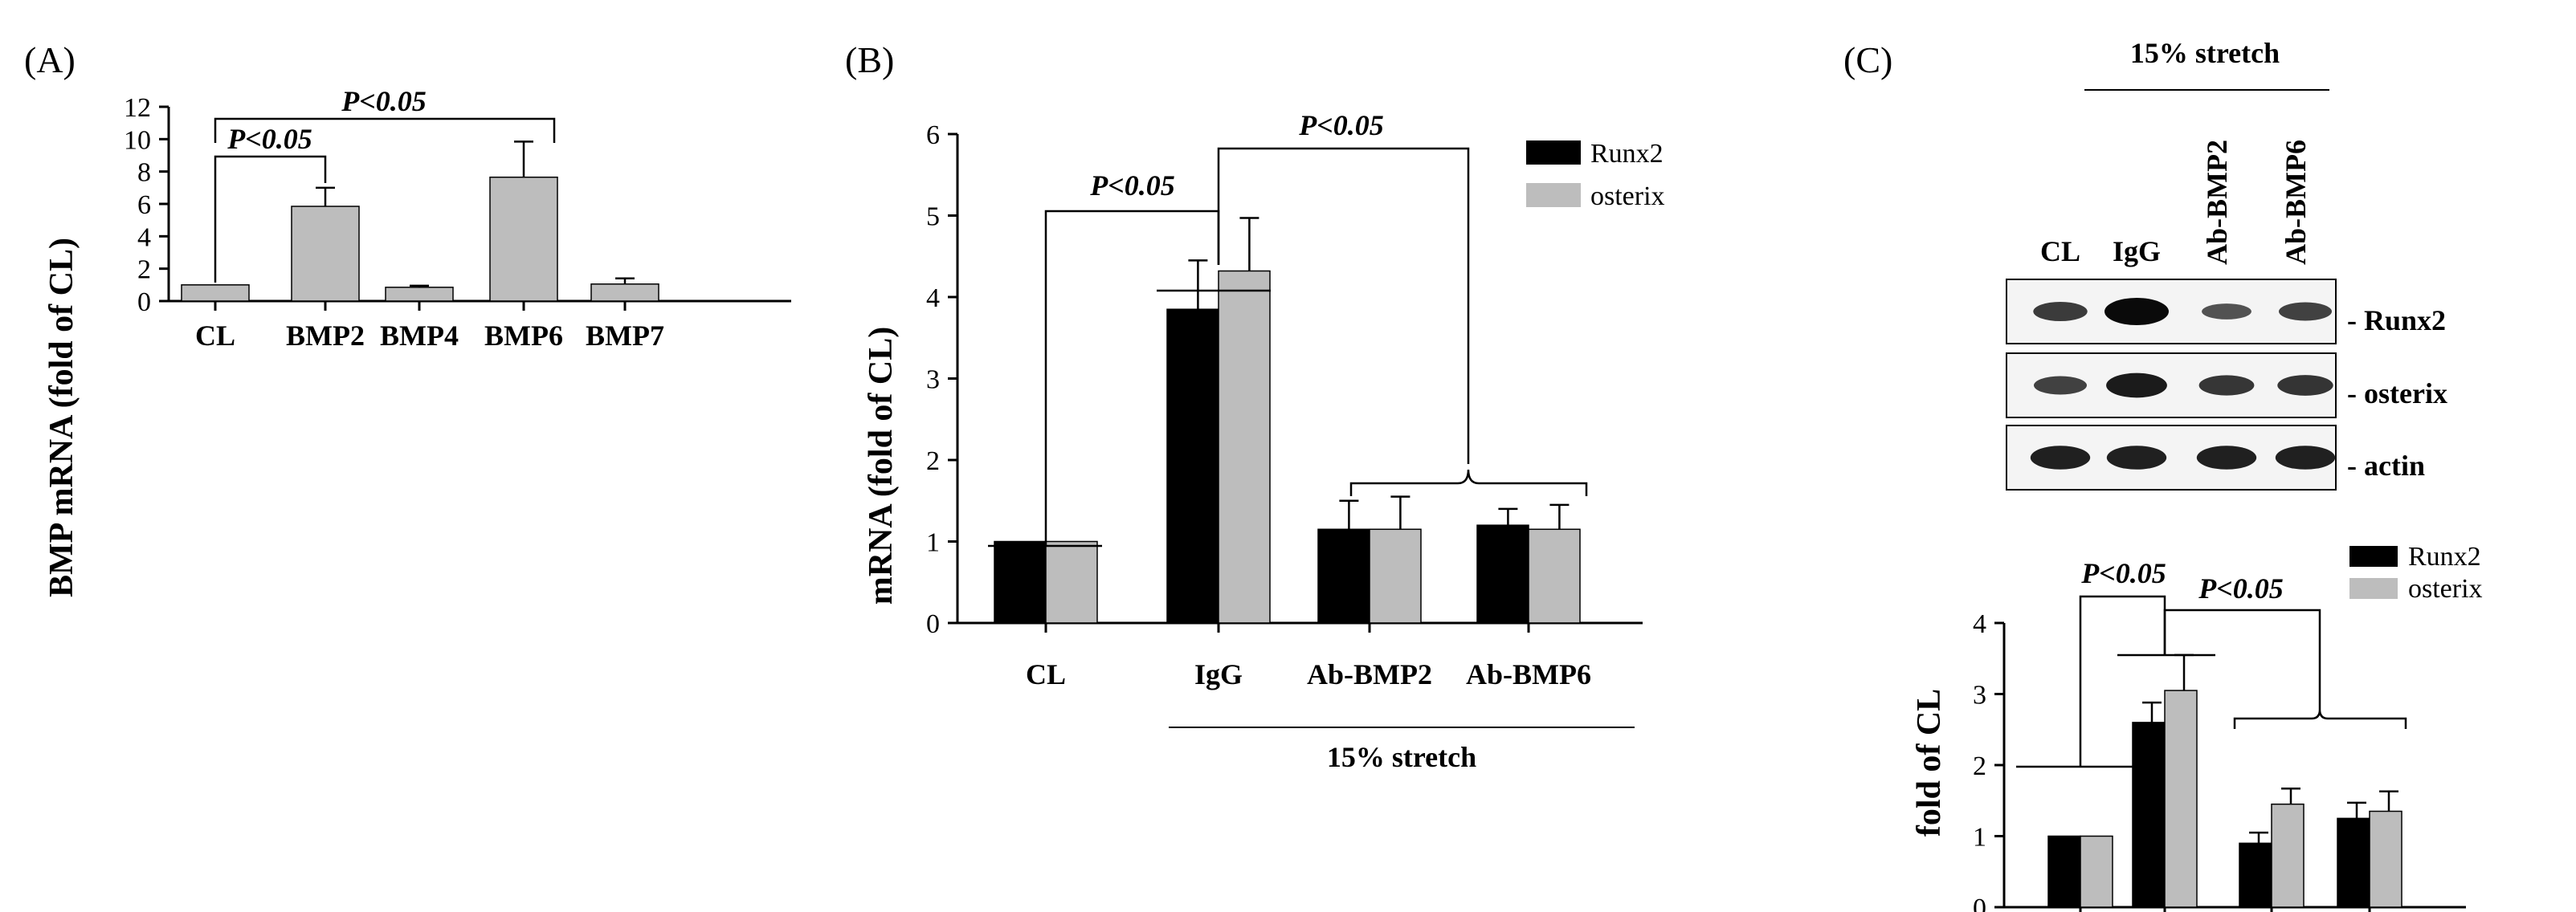  I want to click on panel-b-ylabel: mRNA (fold of CL), so click(881, 466).